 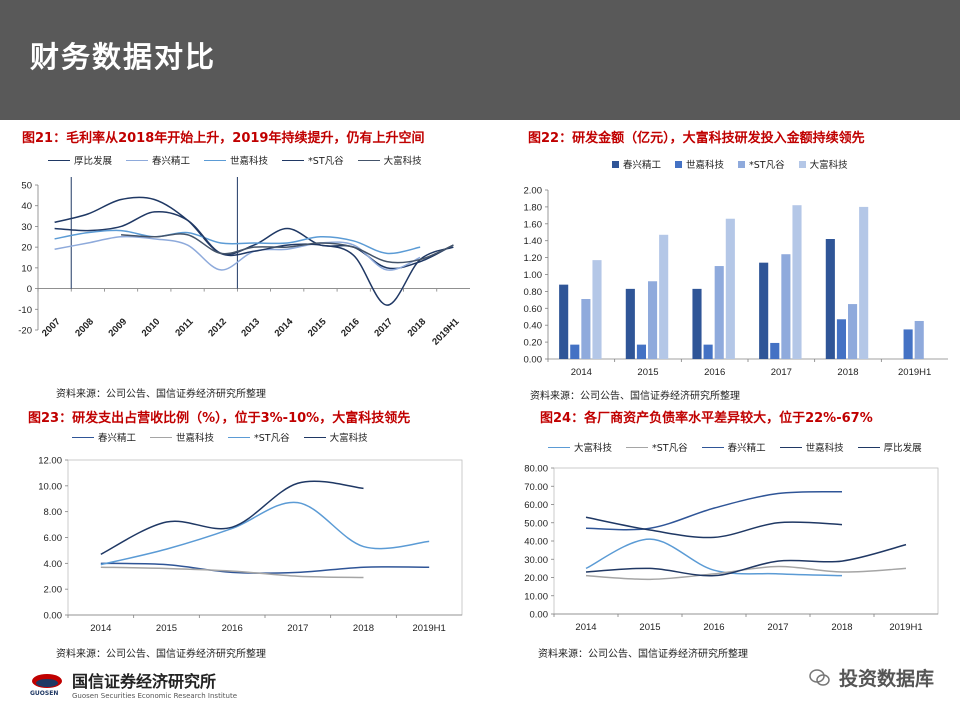 What do you see at coordinates (533, 207) in the screenshot?
I see `fig22-ytick-label: 1.80` at bounding box center [533, 207].